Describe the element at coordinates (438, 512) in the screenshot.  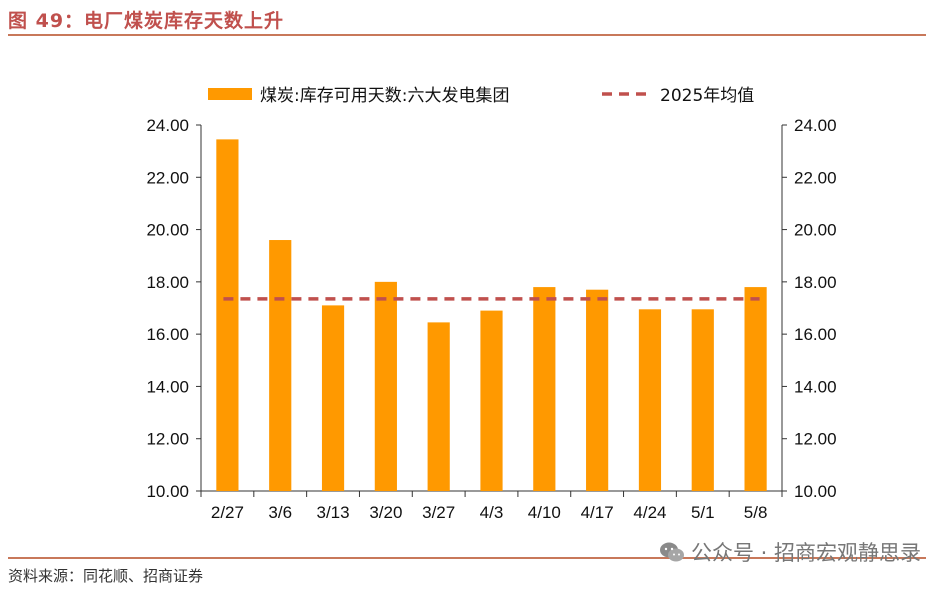
I see `x-tick-label: 3/27` at that location.